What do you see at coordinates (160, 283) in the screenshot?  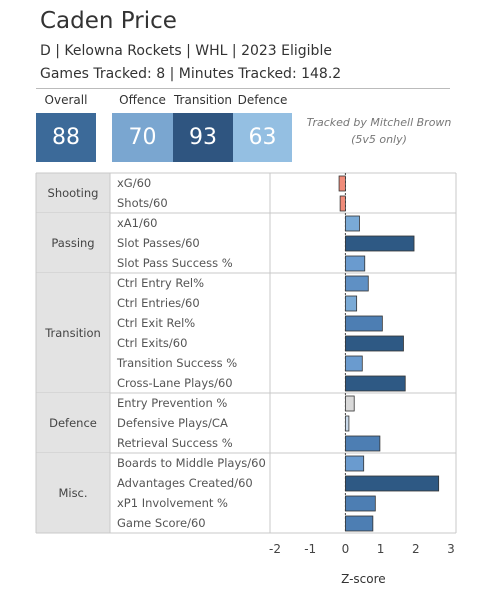 I see `metric-label: Ctrl Entry Rel%` at bounding box center [160, 283].